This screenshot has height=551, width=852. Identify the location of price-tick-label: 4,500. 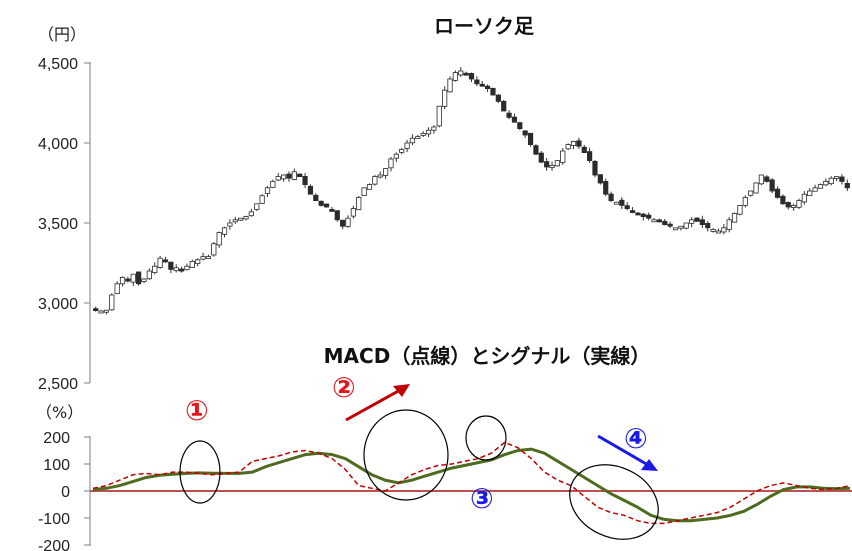
(58, 64).